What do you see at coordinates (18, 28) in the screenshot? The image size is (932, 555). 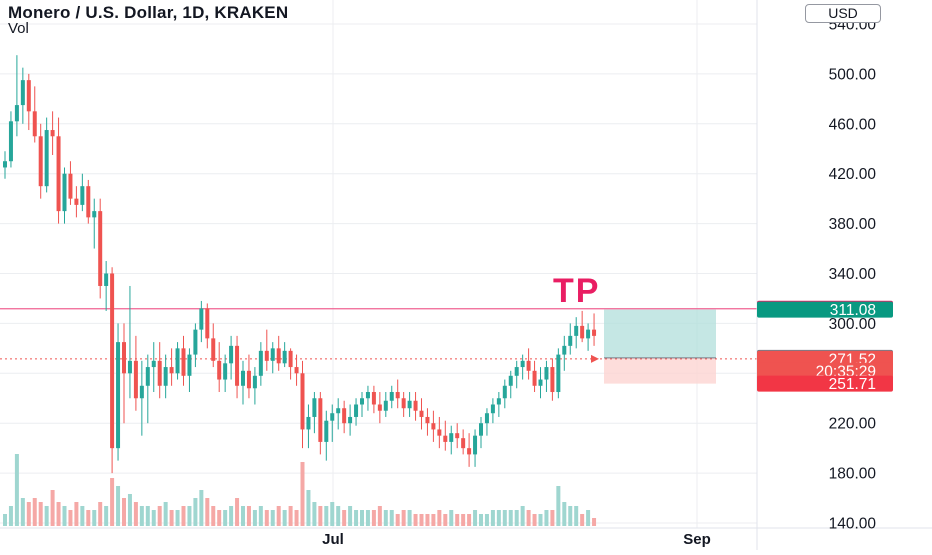 I see `volume-indicator-label: Vol` at bounding box center [18, 28].